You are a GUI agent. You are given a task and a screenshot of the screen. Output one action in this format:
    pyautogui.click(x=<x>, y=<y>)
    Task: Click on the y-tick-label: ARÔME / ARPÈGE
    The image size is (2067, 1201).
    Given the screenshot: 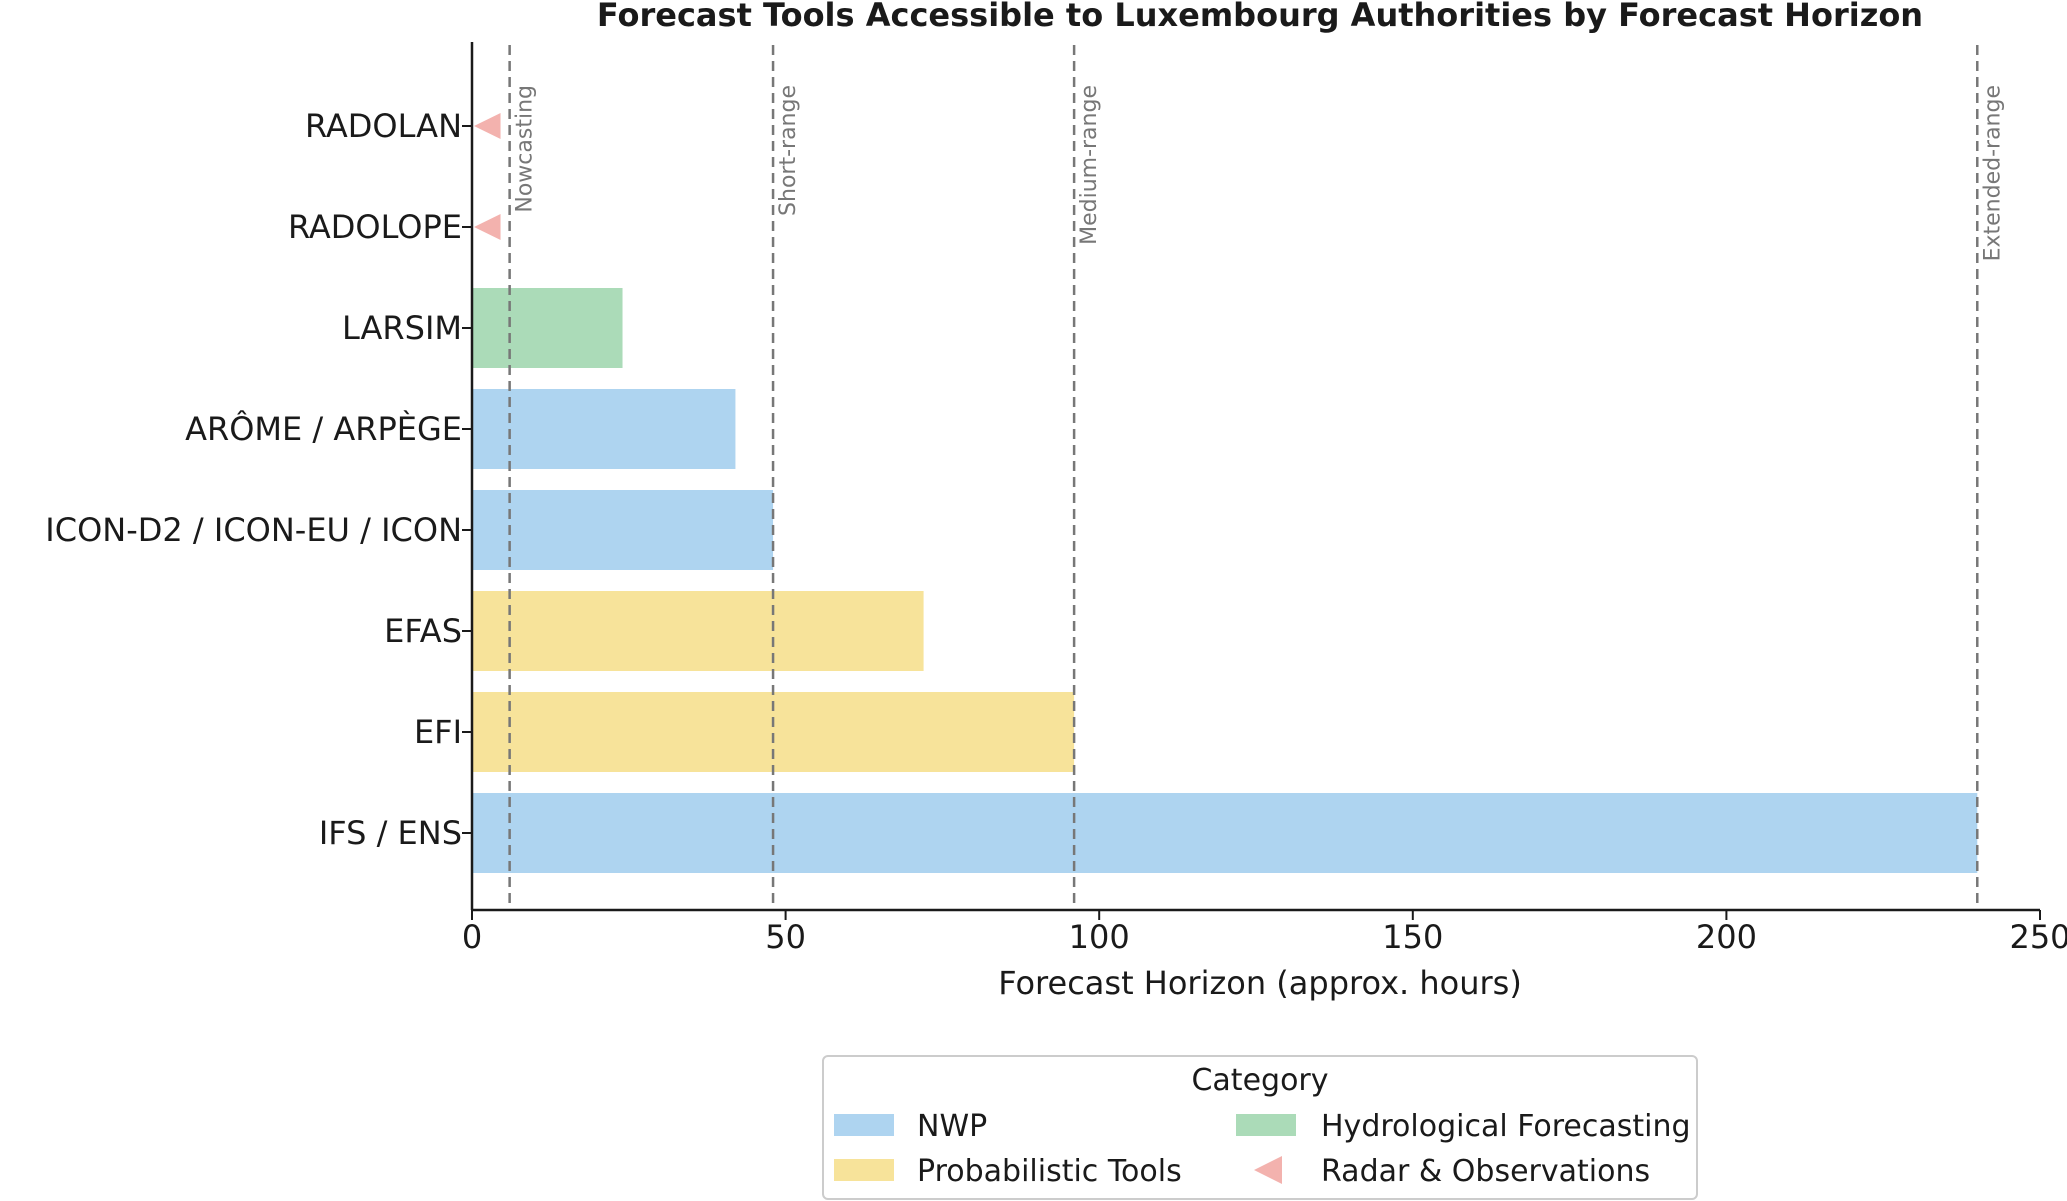 What is the action you would take?
    pyautogui.click(x=323, y=428)
    